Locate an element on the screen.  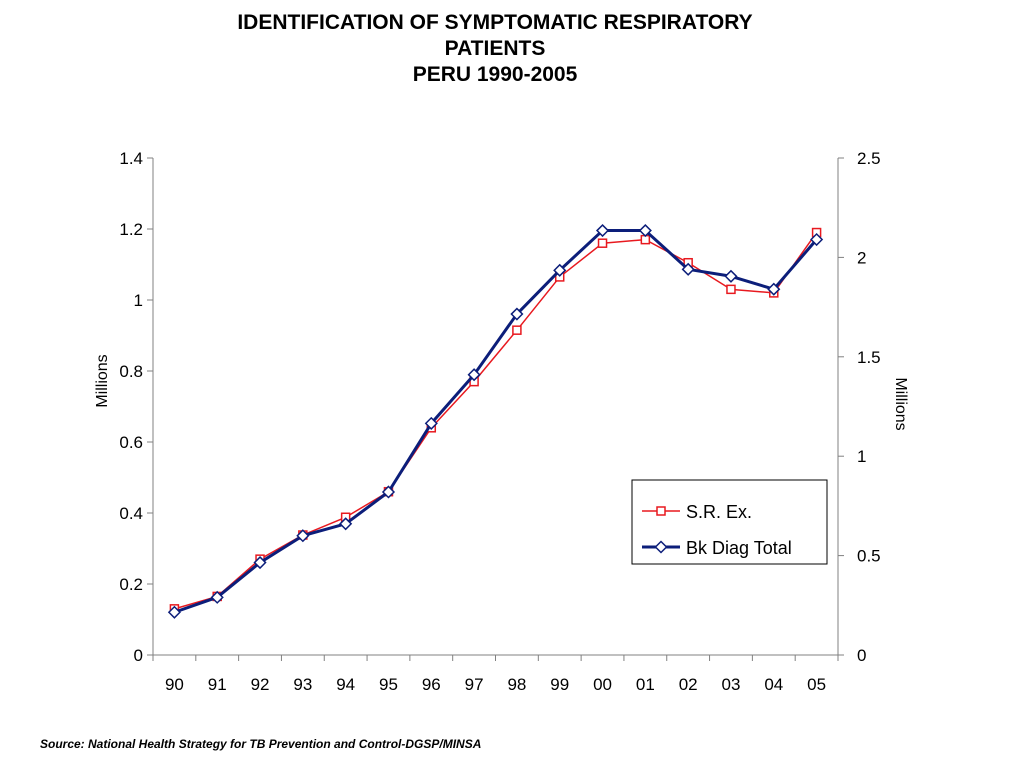
x-tick-label: 04 is located at coordinates (773, 684).